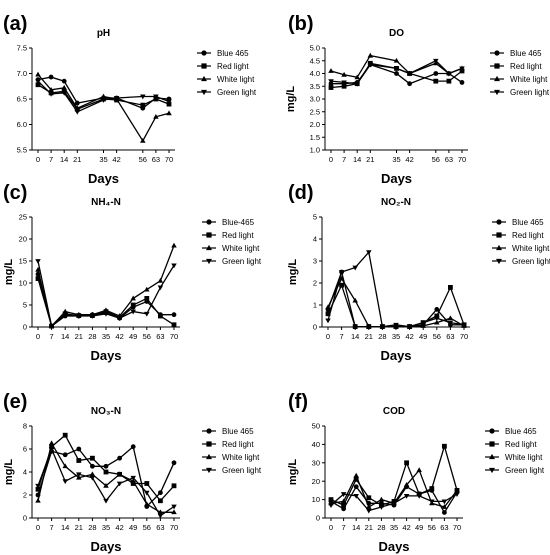 The width and height of the screenshot is (550, 555). Describe the element at coordinates (315, 111) in the screenshot. I see `y-tick-label: 2.5` at that location.